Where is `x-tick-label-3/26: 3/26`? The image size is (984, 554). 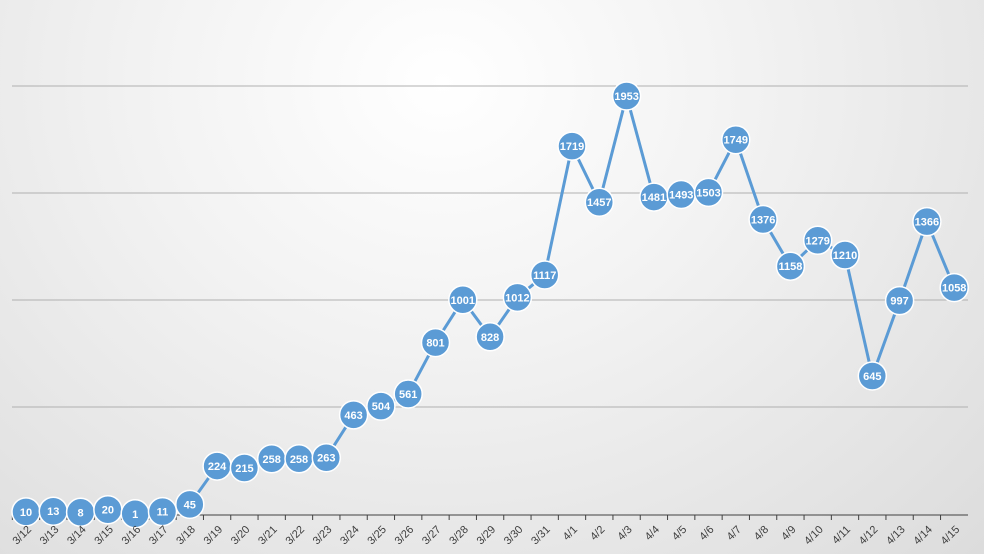 x-tick-label-3/26: 3/26 is located at coordinates (405, 536).